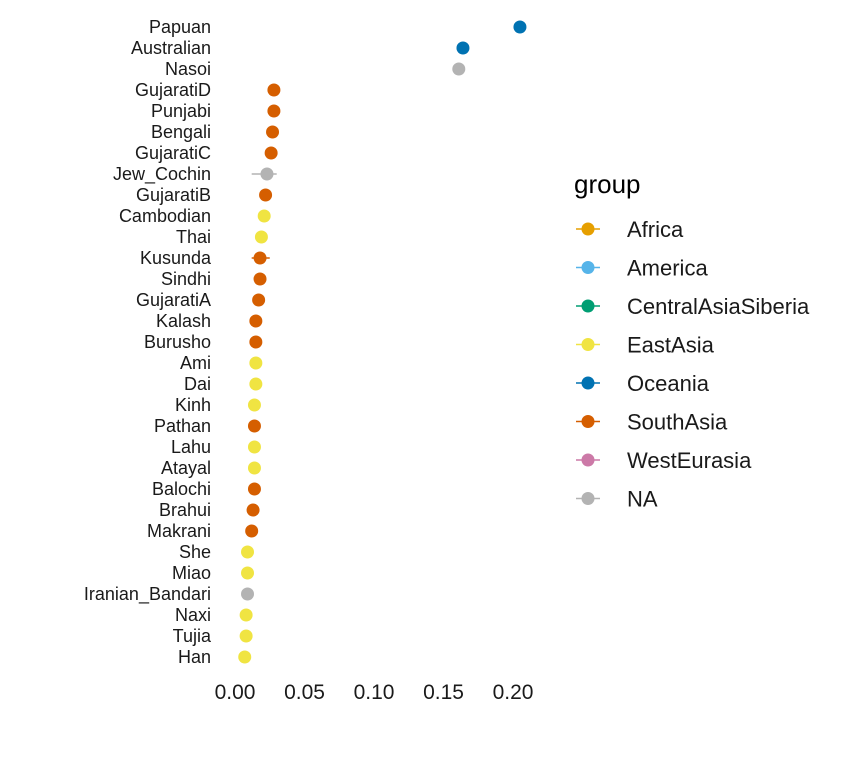 This screenshot has height=768, width=864. I want to click on legend-label-africa: Africa, so click(655, 229).